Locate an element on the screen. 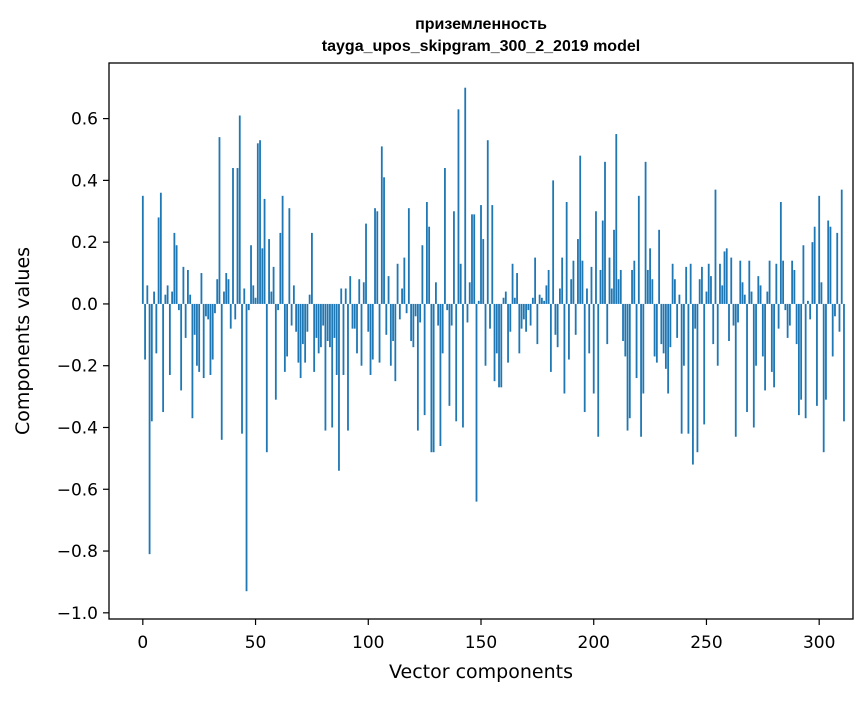 This screenshot has height=701, width=867. y-tick-label: 0.6 is located at coordinates (84, 120).